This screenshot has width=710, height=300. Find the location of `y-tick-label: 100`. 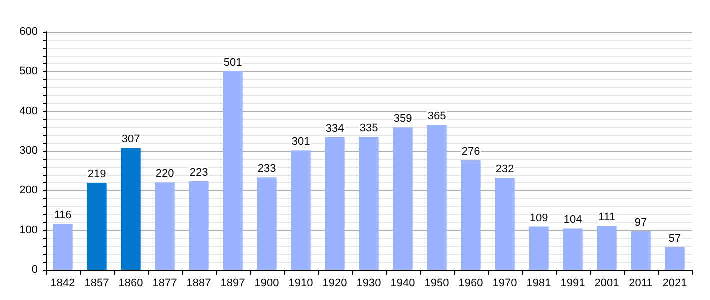

y-tick-label: 100 is located at coordinates (29, 230).